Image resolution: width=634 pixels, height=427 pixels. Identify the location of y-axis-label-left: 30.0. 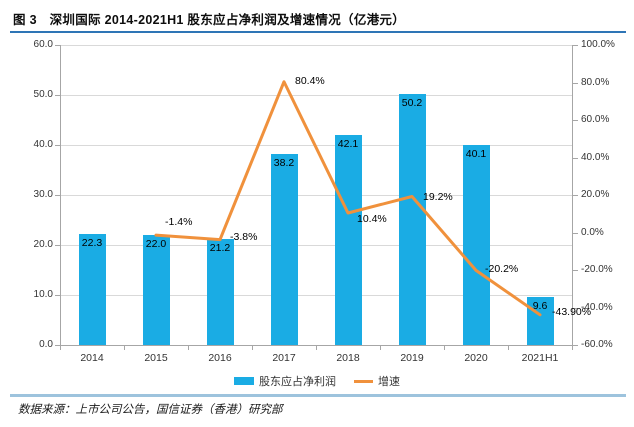
(43, 194).